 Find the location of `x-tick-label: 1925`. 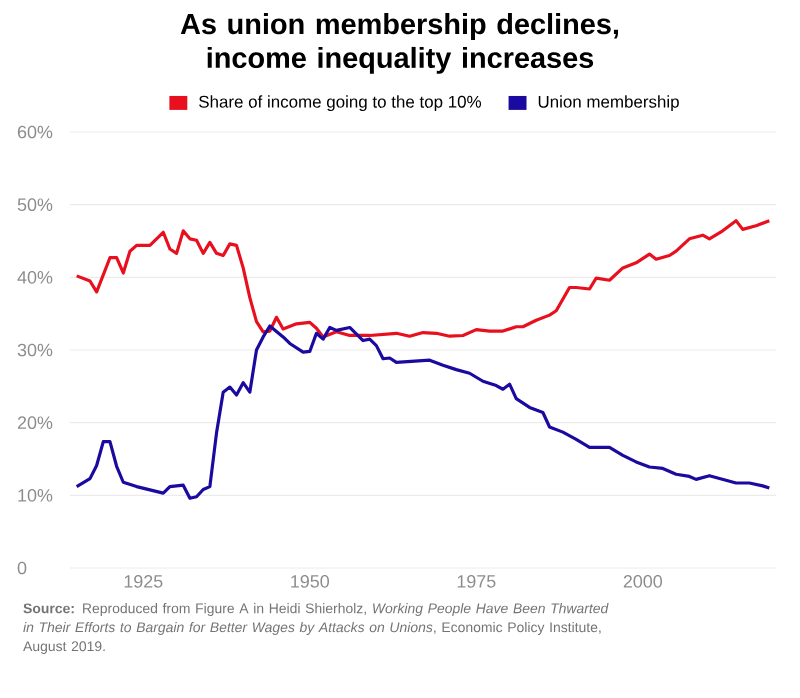

x-tick-label: 1925 is located at coordinates (143, 581).